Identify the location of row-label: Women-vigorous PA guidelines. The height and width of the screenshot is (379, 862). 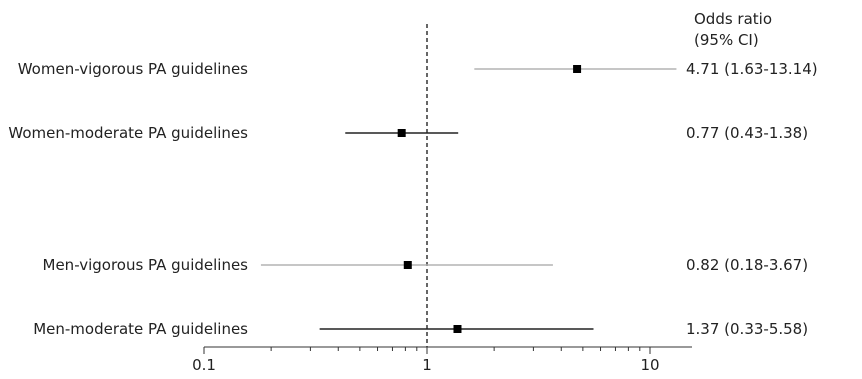
(133, 69).